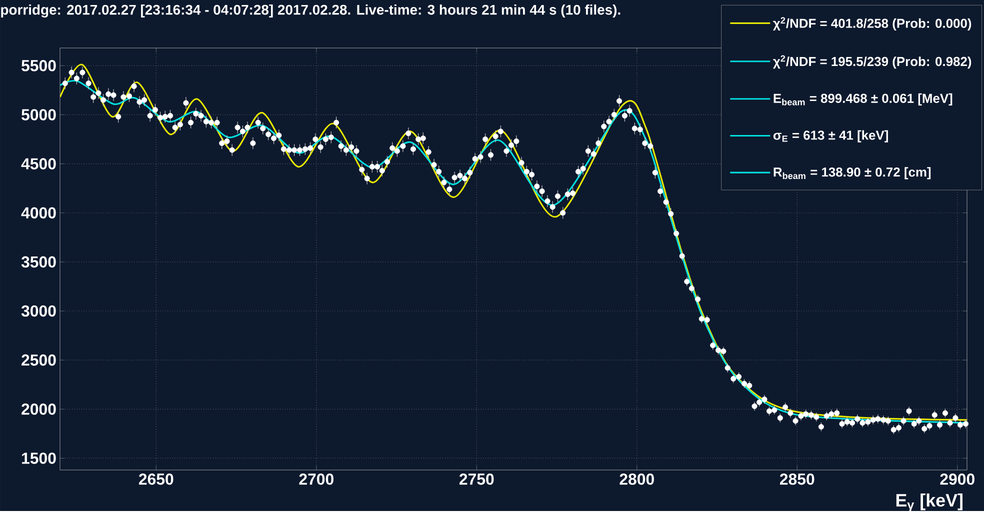 The image size is (984, 515). Describe the element at coordinates (872, 62) in the screenshot. I see `legend-label: χ$^{2}$/NDF = 195.5/239 (Prob: 0.982)` at that location.